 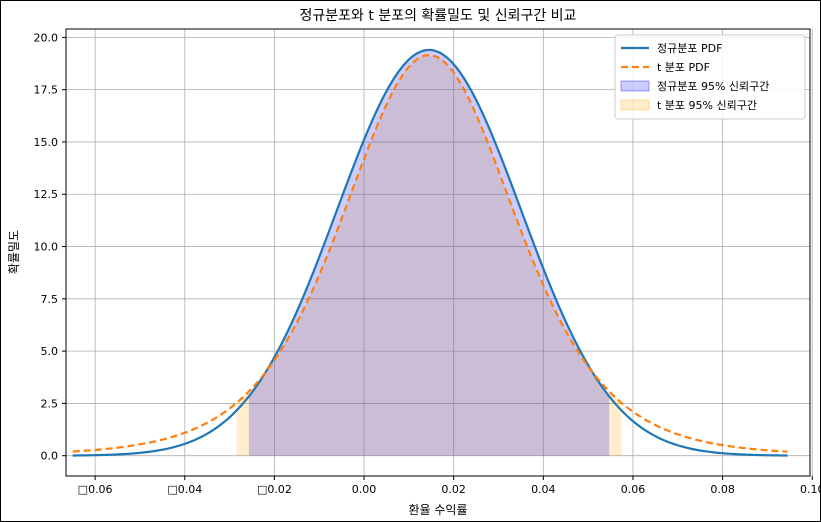 I want to click on legend-t-pdf: t 분포 PDF, so click(x=665, y=67).